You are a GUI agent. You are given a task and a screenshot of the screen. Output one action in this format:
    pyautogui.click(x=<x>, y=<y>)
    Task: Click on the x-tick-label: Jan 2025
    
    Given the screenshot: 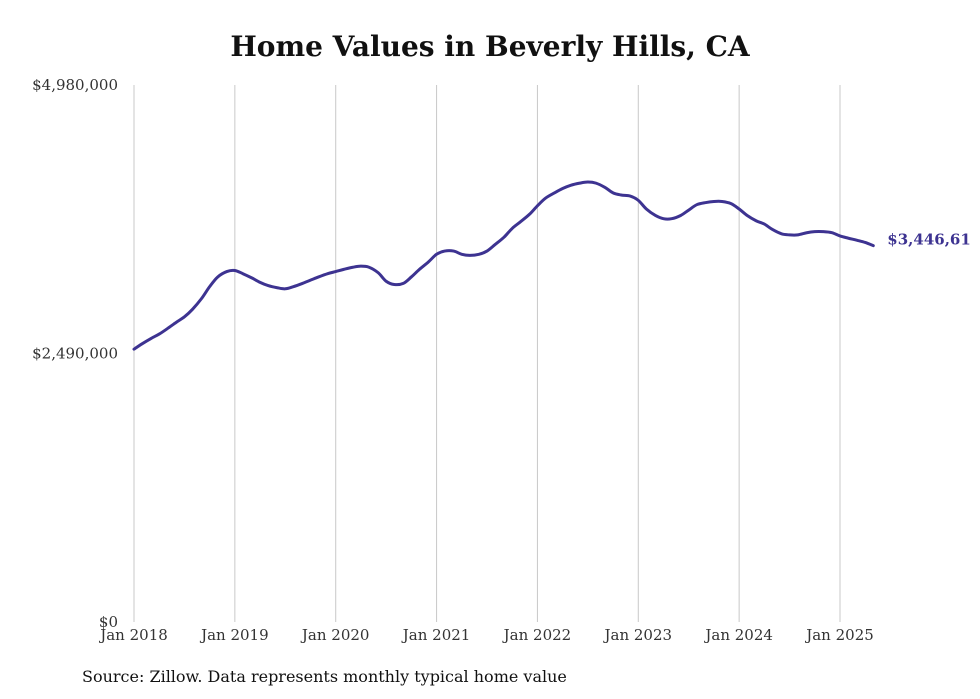 What is the action you would take?
    pyautogui.click(x=839, y=635)
    